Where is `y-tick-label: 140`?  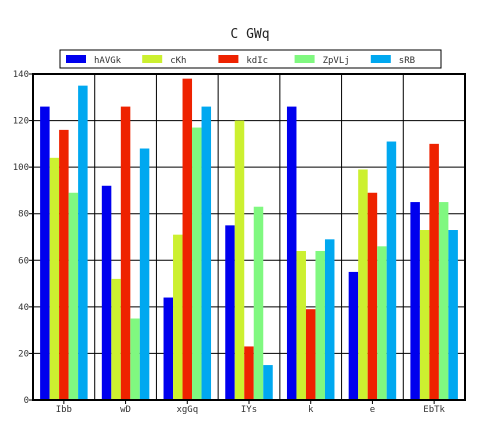
y-tick-label: 140 is located at coordinates (21, 75).